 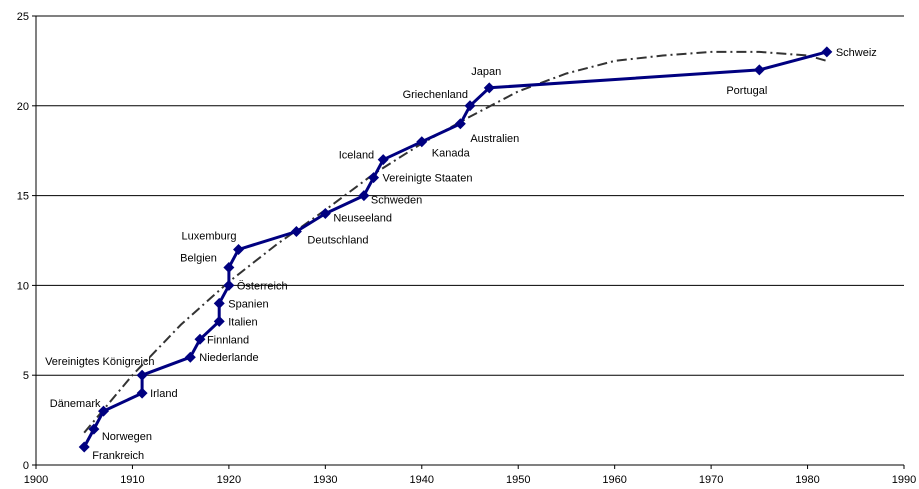 What do you see at coordinates (428, 179) in the screenshot?
I see `data-label: Vereinigte Staaten` at bounding box center [428, 179].